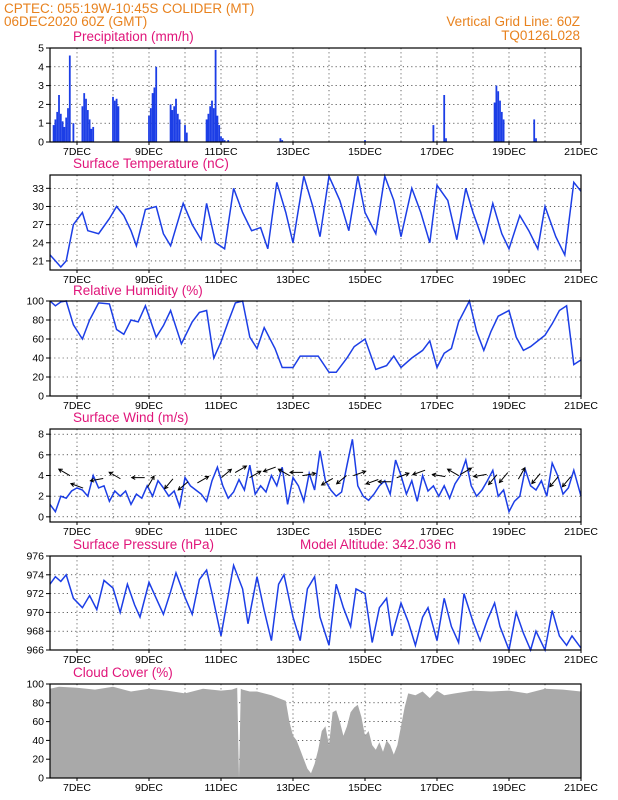 The height and width of the screenshot is (800, 618). Describe the element at coordinates (35, 632) in the screenshot. I see `y-tick-label: 968` at that location.